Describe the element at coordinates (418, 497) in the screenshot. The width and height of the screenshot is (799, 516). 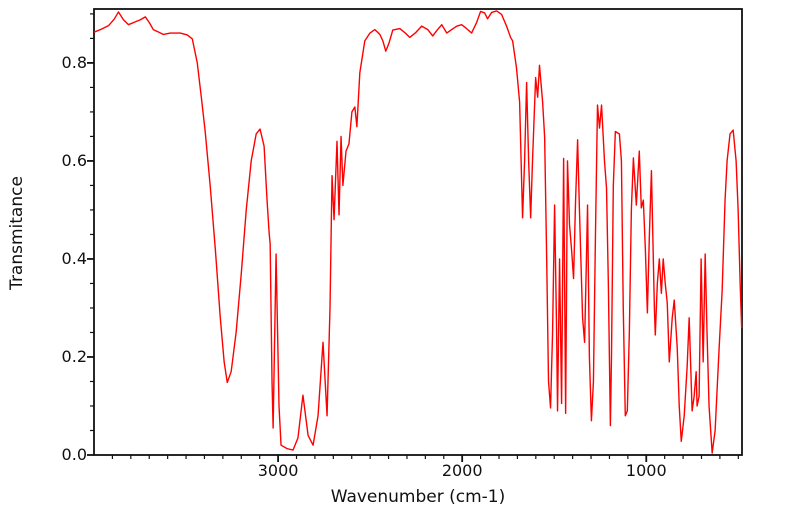
I see `x-axis-title: Wavenumber (cm-1)` at that location.